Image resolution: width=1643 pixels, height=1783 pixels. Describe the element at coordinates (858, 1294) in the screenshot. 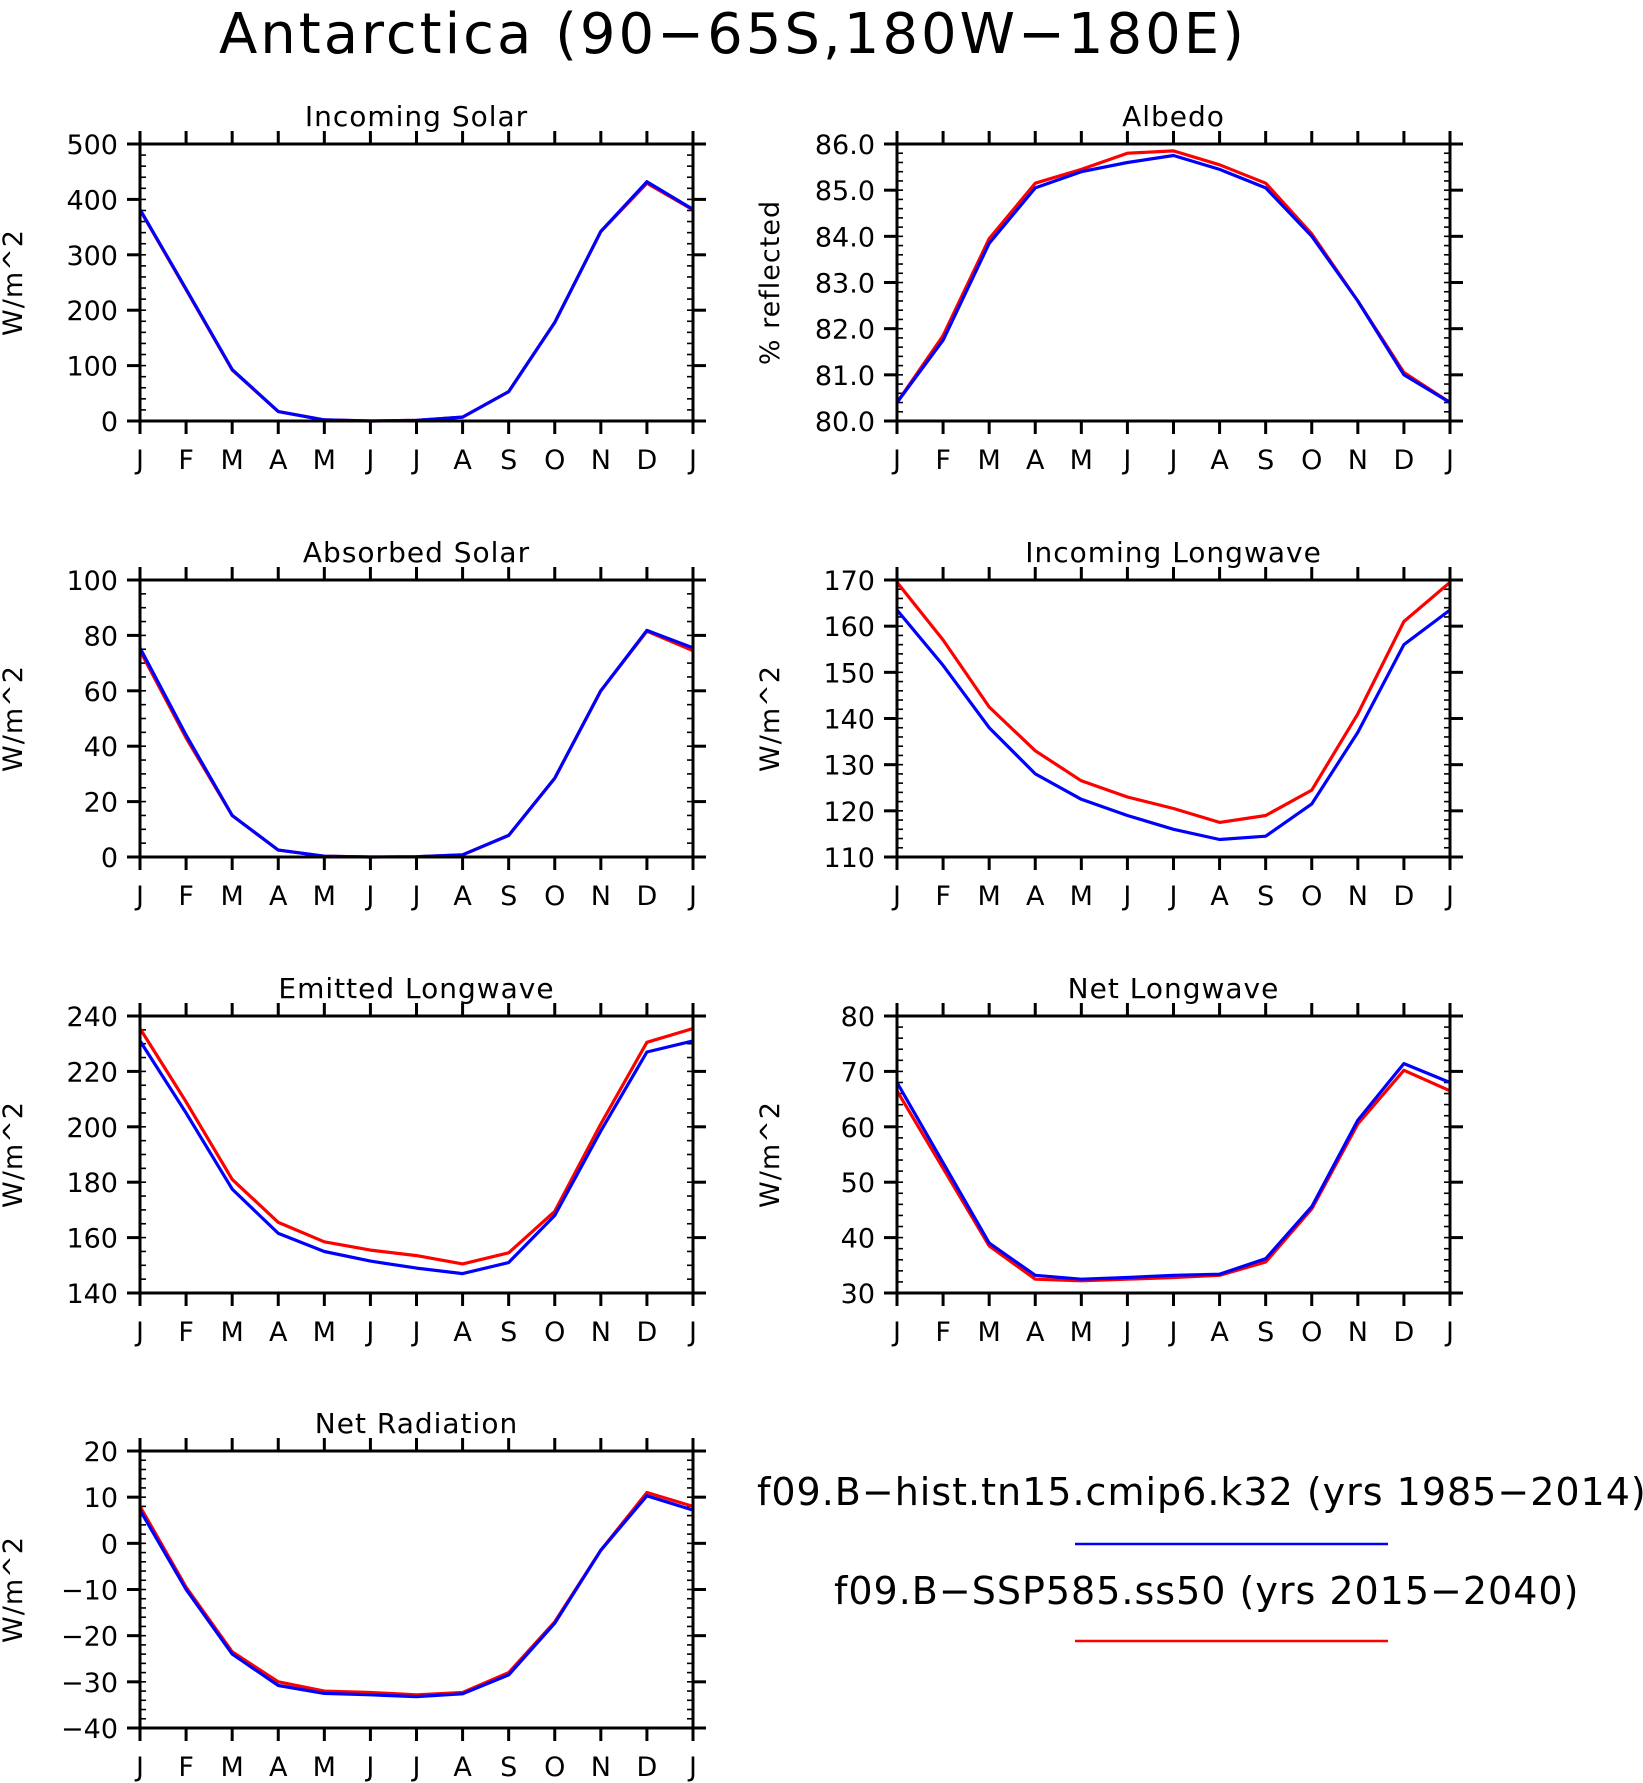

I see `y-tick-label: 30` at that location.